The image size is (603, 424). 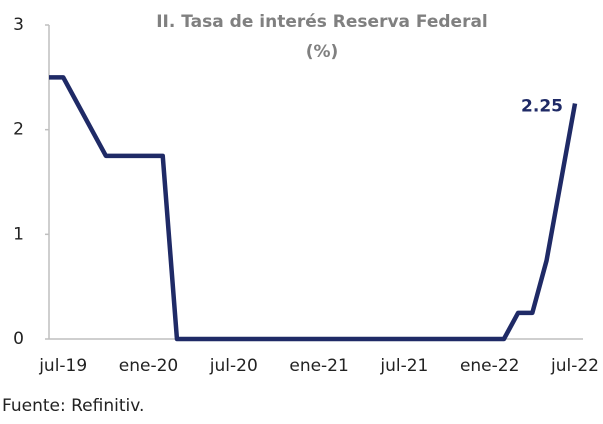 What do you see at coordinates (542, 107) in the screenshot?
I see `value-label: 2.25` at bounding box center [542, 107].